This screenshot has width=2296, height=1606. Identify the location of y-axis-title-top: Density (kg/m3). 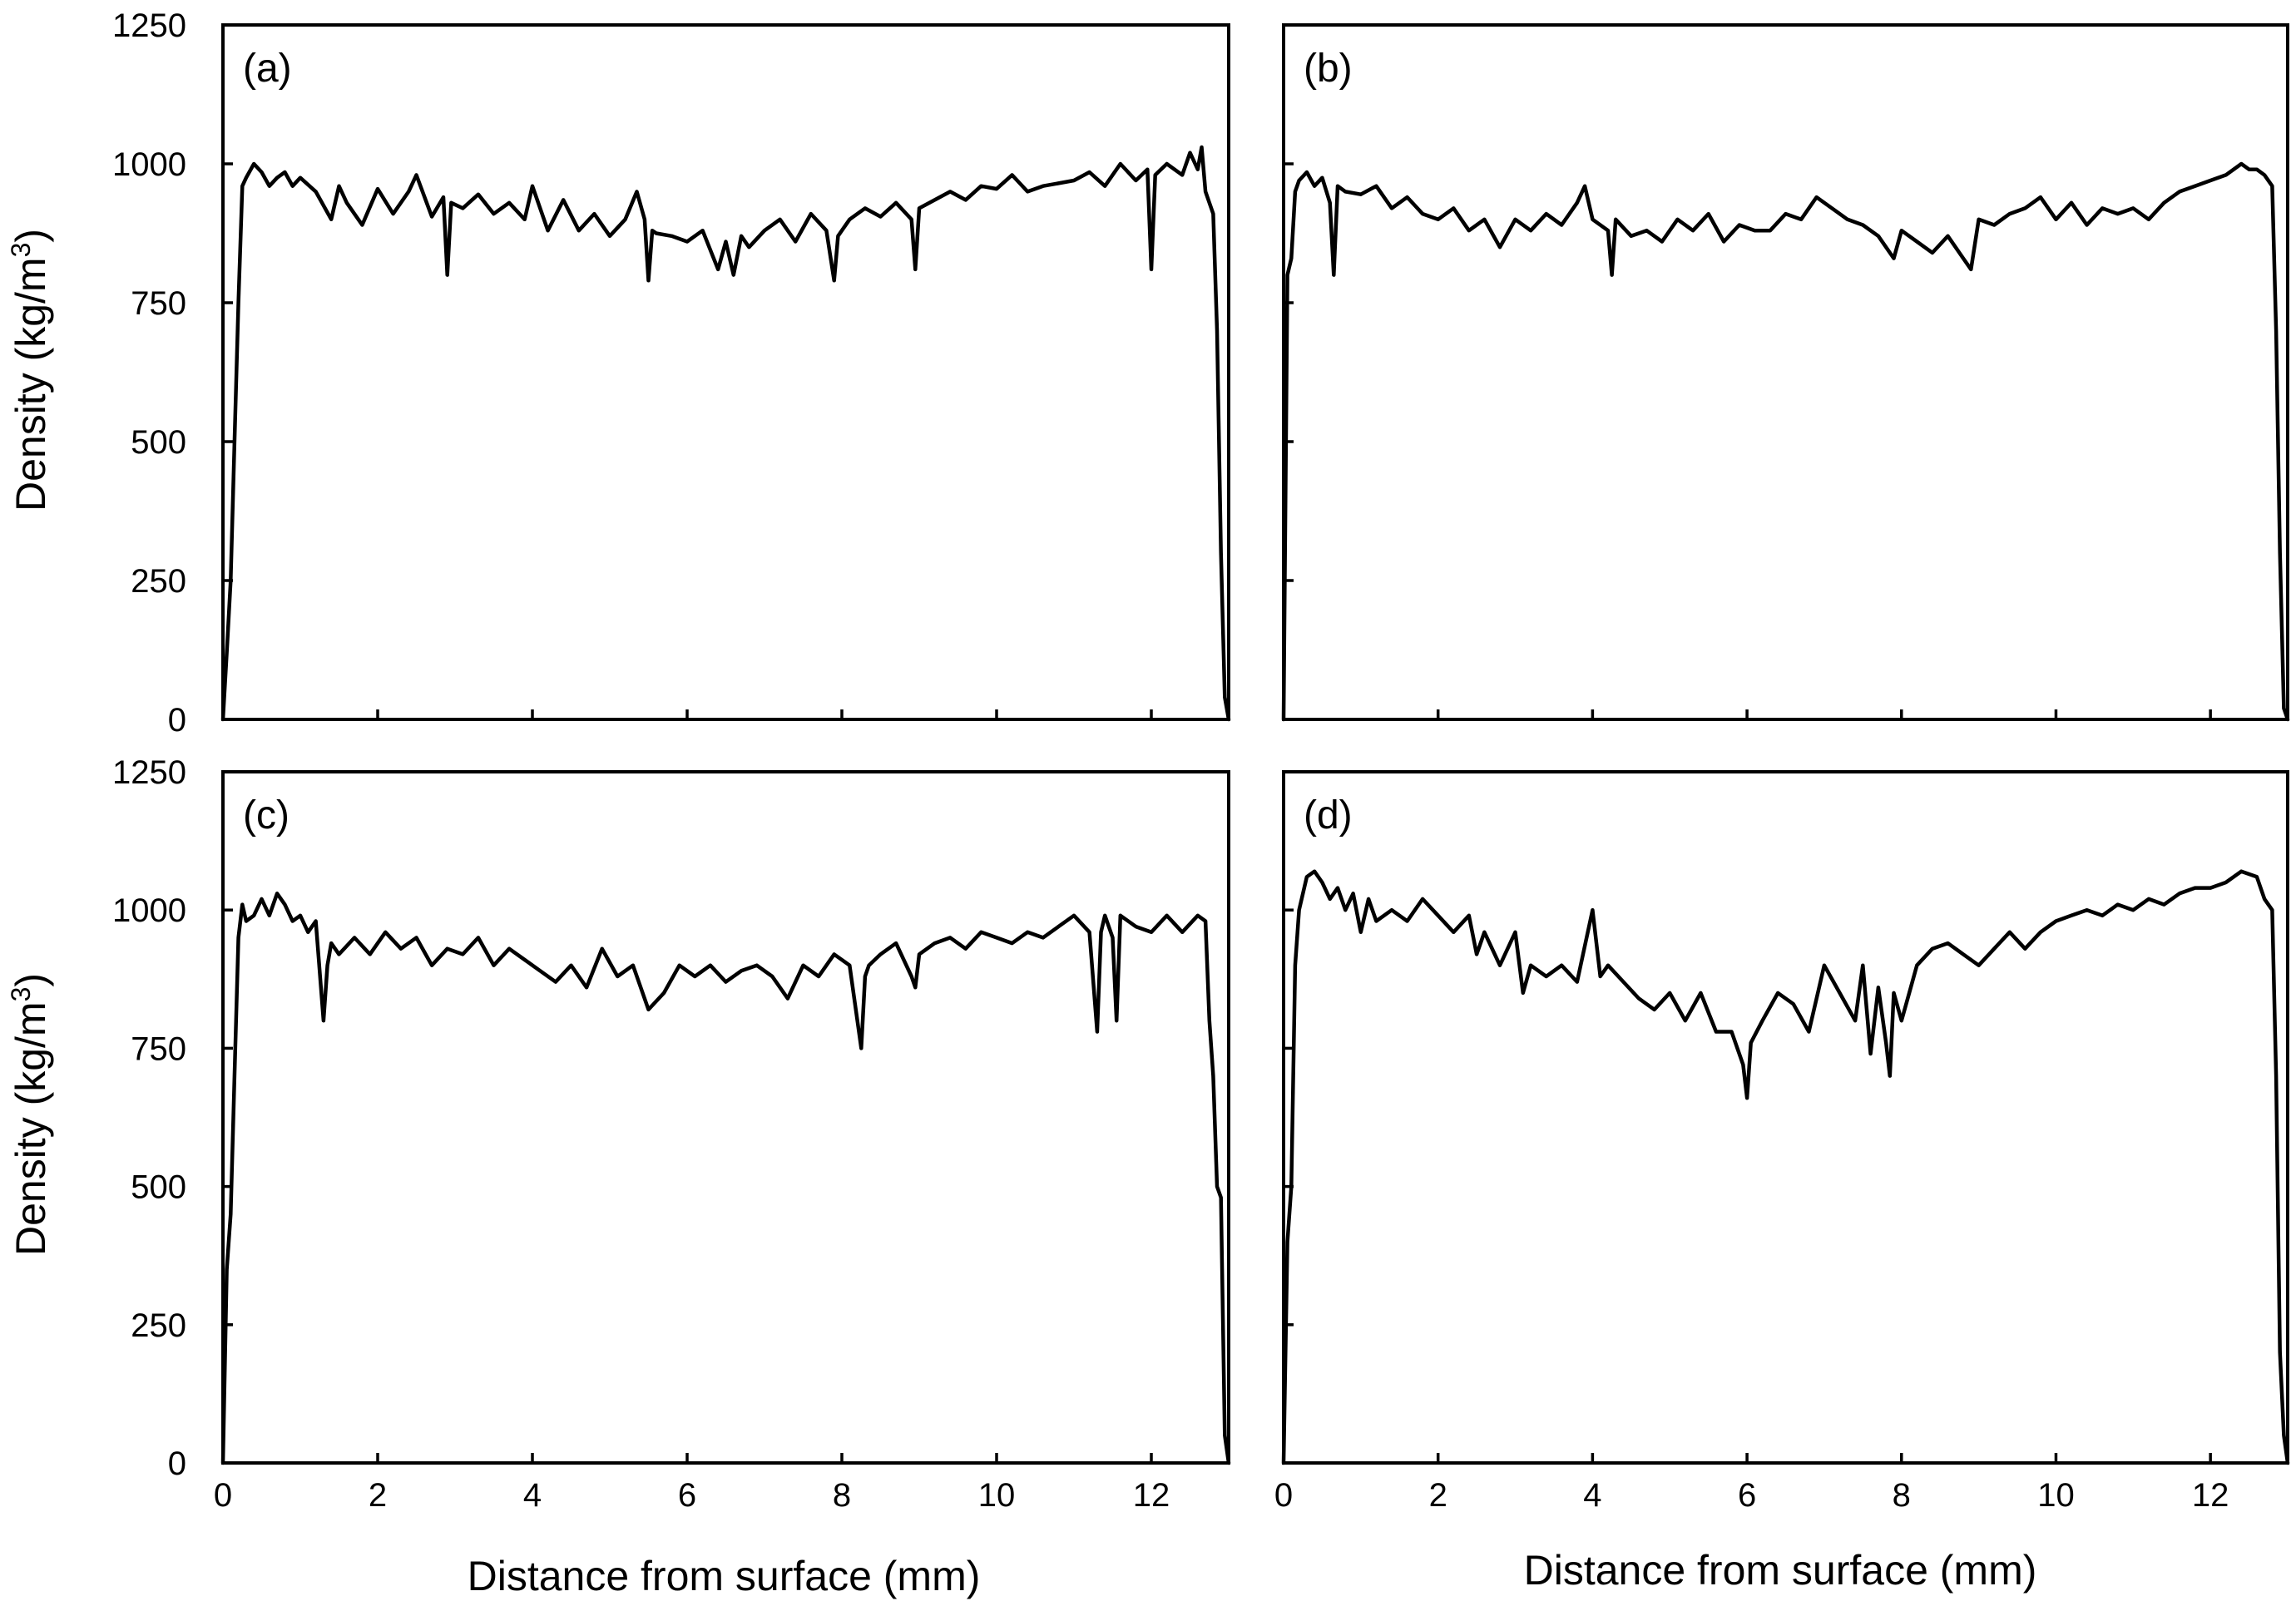
(30, 370).